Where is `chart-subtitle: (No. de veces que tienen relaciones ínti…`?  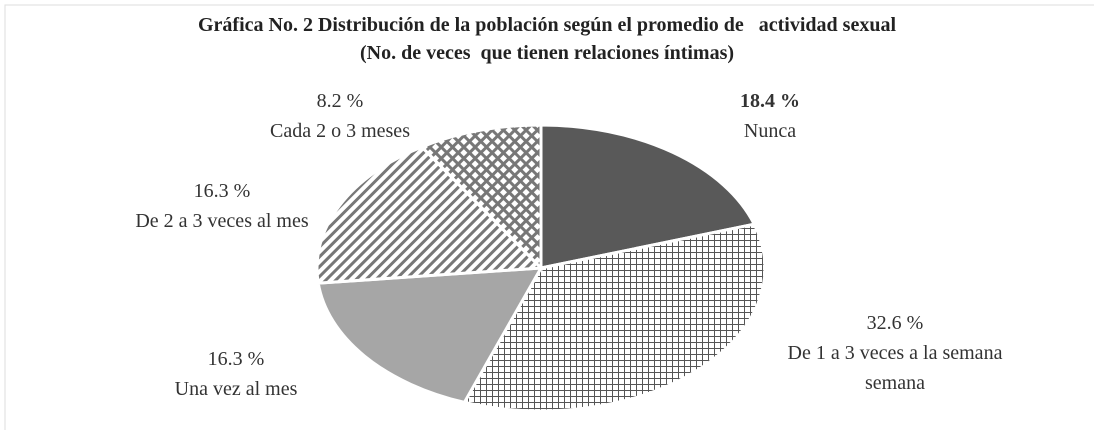 chart-subtitle: (No. de veces que tienen relaciones ínti… is located at coordinates (547, 53).